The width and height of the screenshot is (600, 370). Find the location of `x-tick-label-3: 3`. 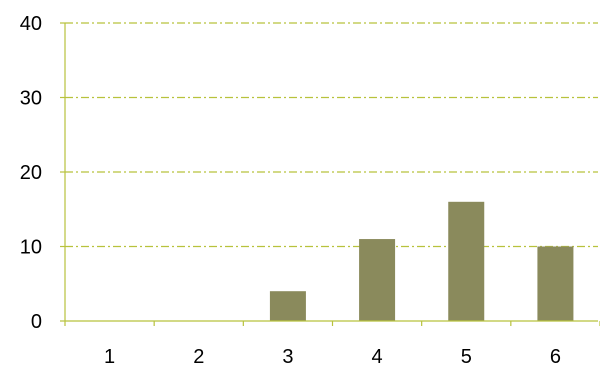

x-tick-label-3: 3 is located at coordinates (287, 355).